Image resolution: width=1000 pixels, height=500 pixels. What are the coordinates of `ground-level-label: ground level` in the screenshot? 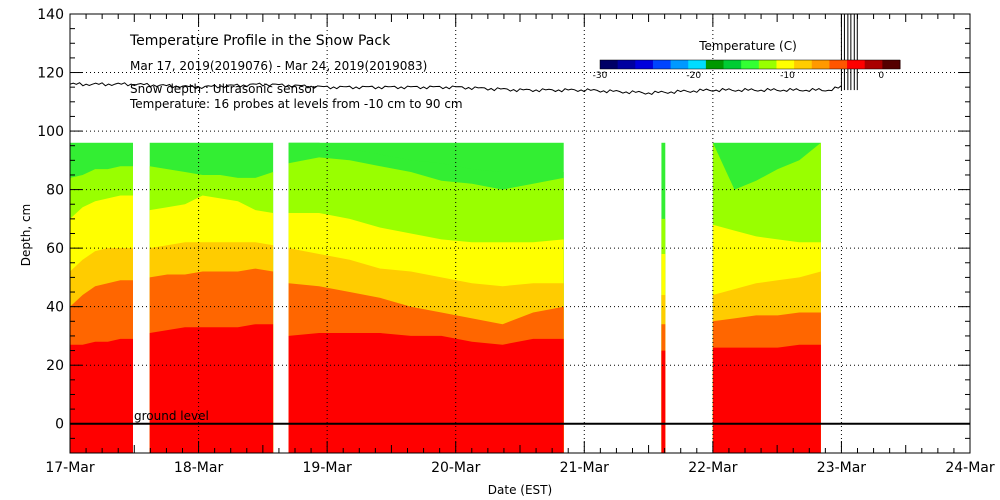 It's located at (171, 416).